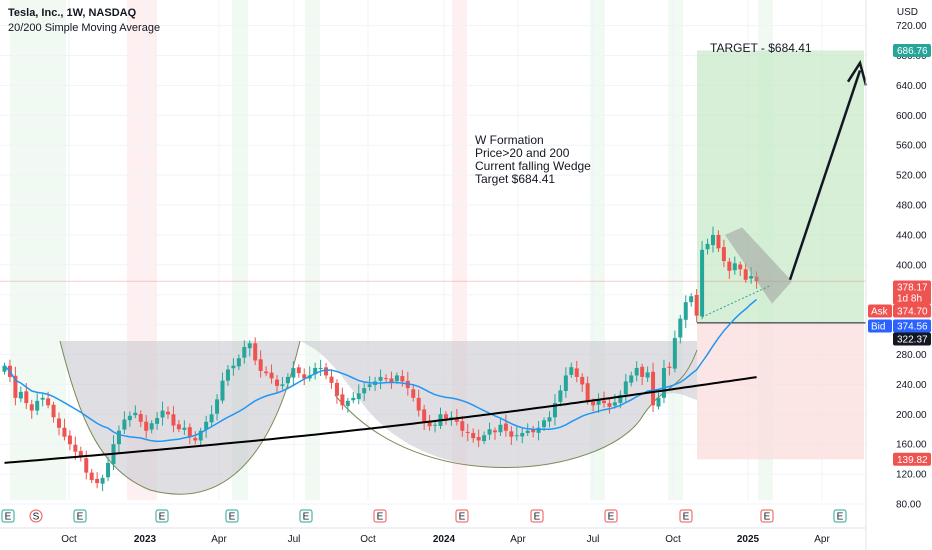  I want to click on price-tag-prefix: Bid, so click(878, 327).